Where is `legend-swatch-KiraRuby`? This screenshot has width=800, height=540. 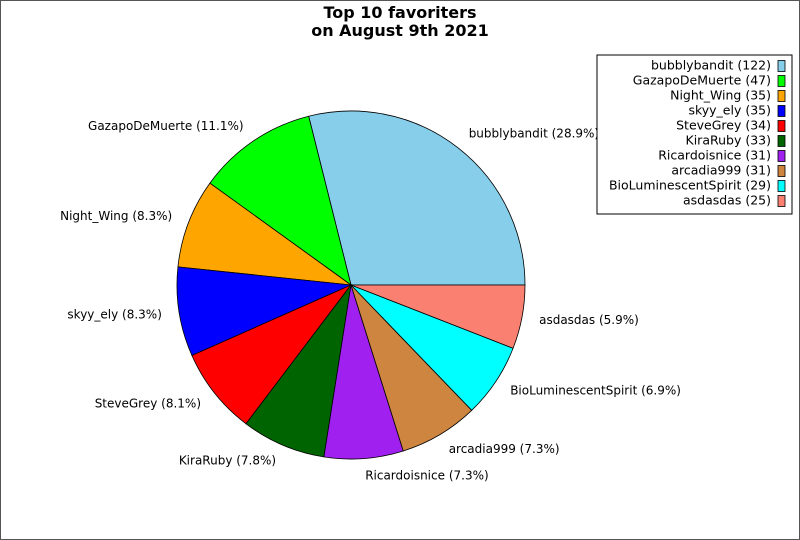
legend-swatch-KiraRuby is located at coordinates (781, 141).